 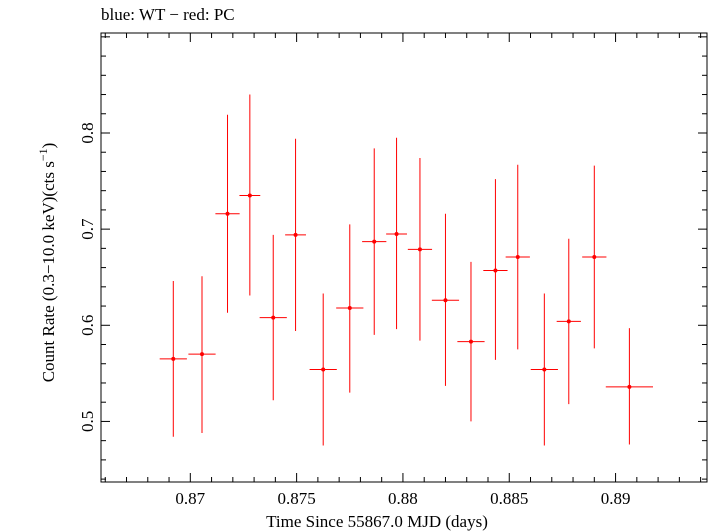 I want to click on x-tick-label: 0.885, so click(x=509, y=498).